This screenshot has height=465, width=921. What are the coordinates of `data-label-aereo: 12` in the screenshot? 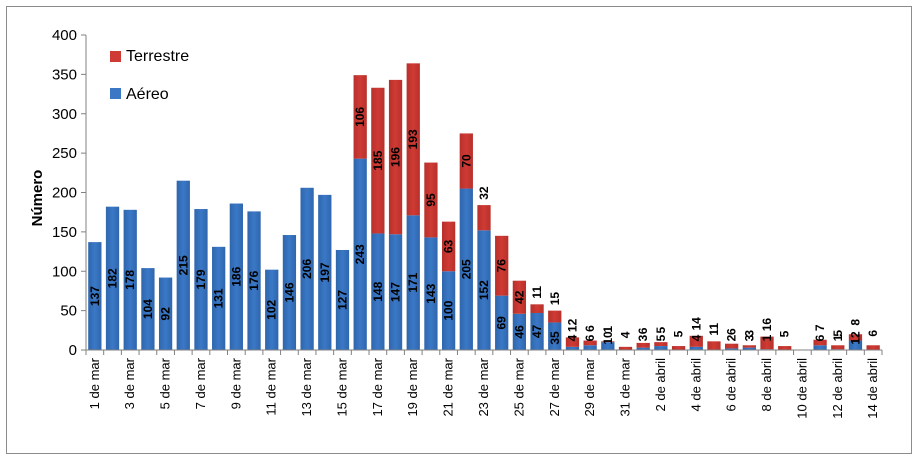 It's located at (855, 338).